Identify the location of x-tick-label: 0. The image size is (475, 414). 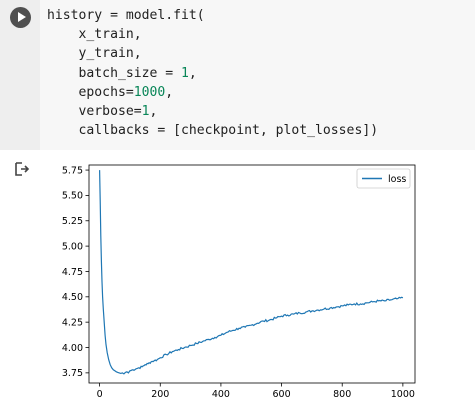
(100, 394).